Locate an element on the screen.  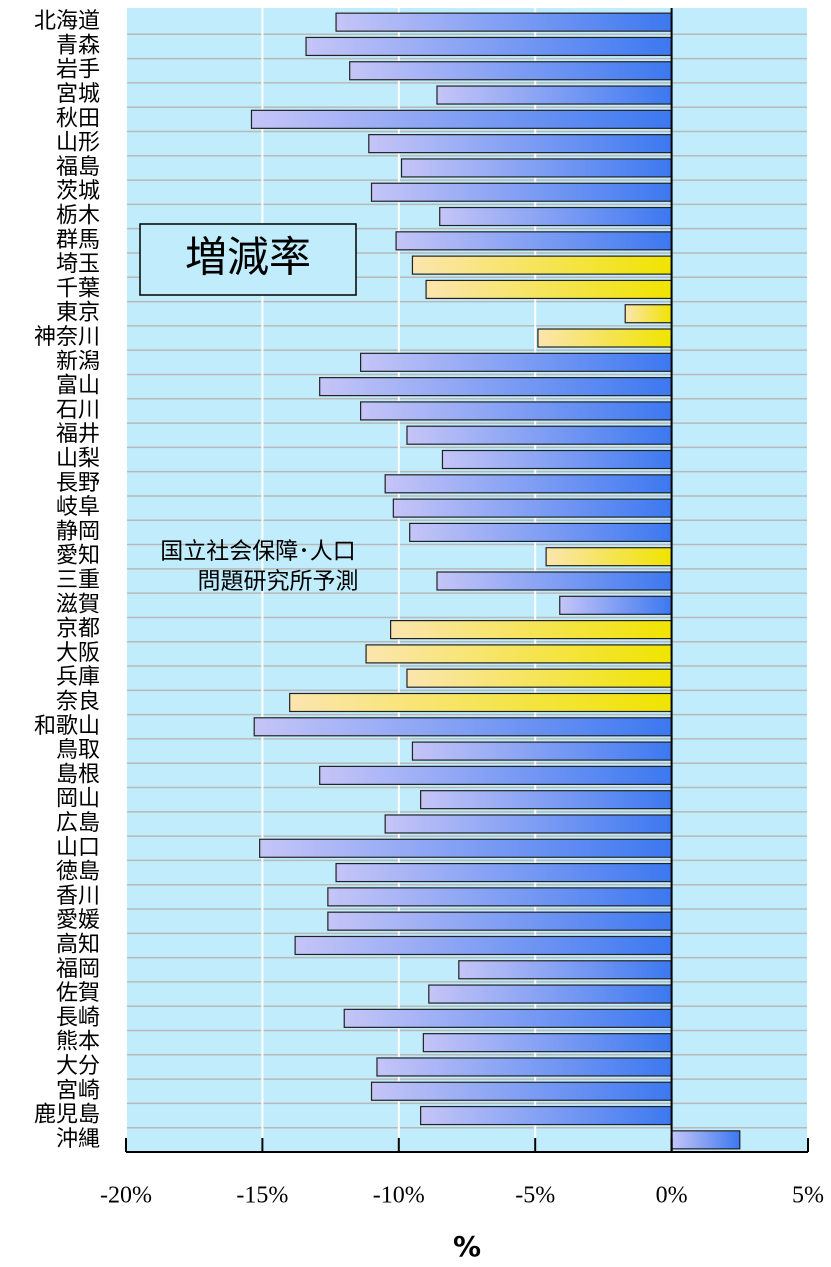
y-tick-label: 静岡 is located at coordinates (78, 531).